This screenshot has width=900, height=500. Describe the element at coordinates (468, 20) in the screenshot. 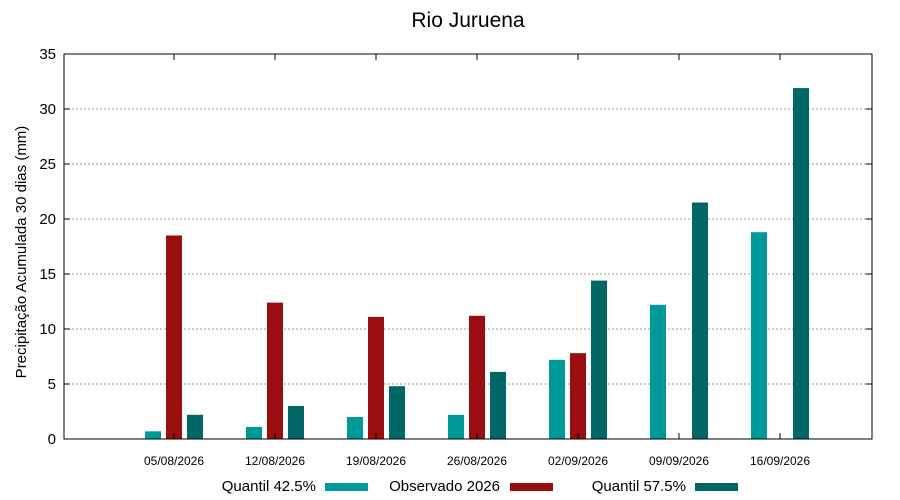

I see `chart-title: Rio Juruena` at that location.